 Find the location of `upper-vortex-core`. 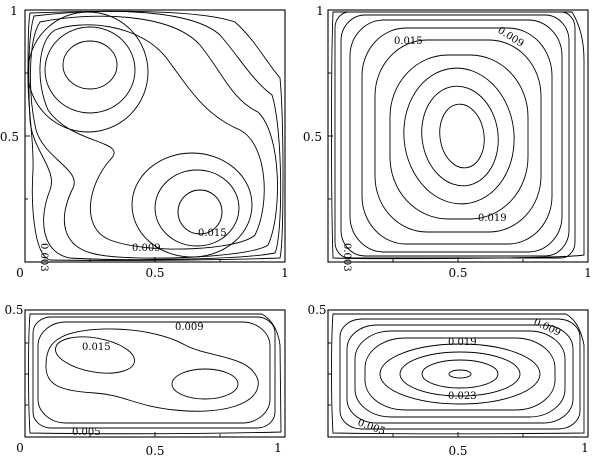

upper-vortex-core is located at coordinates (90, 65).